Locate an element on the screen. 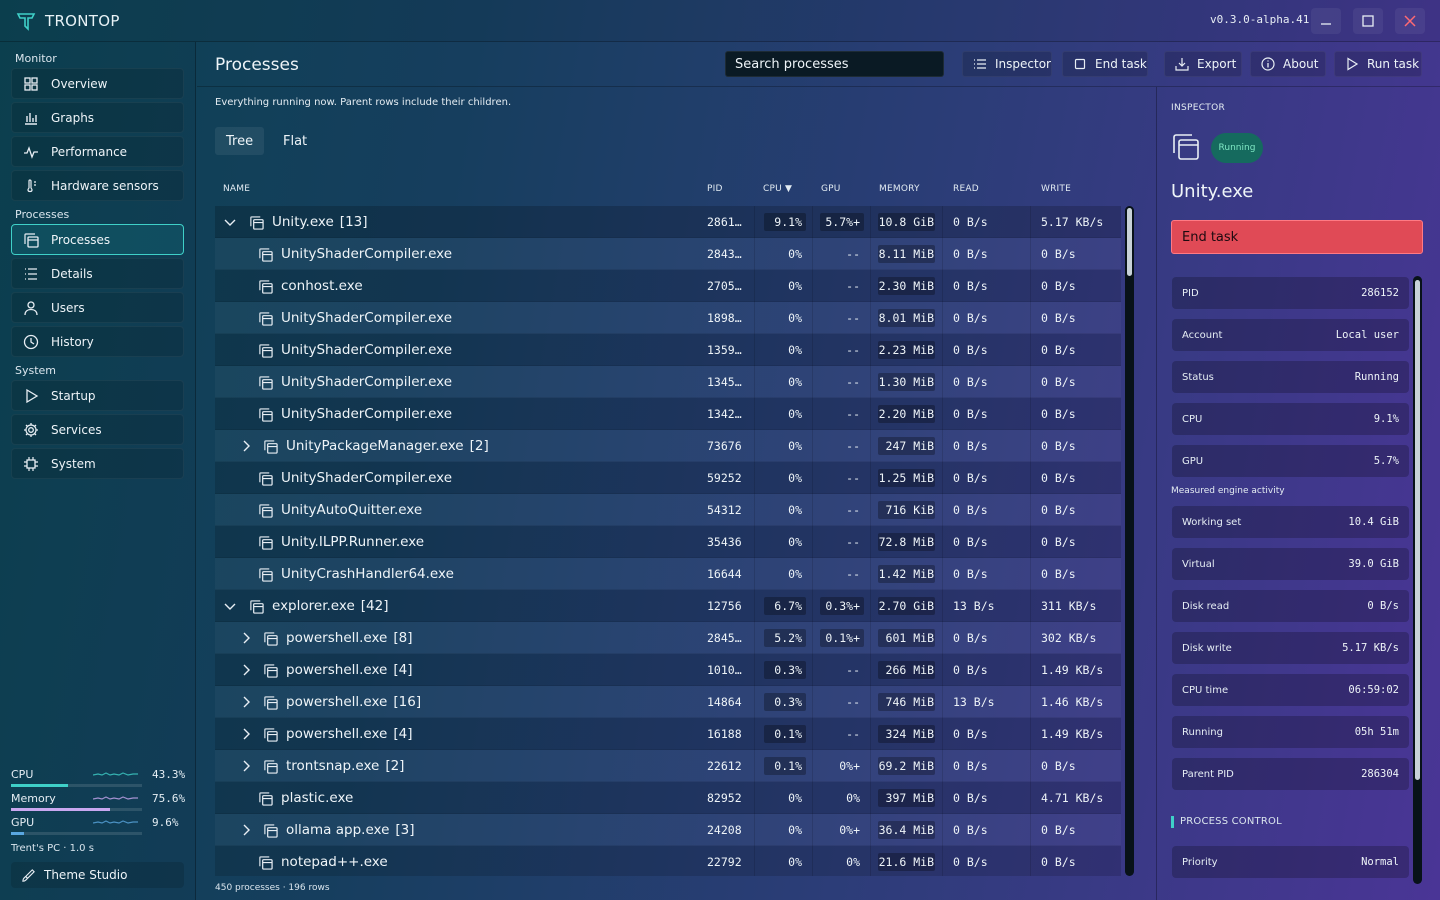 This screenshot has width=1440, height=900. page-title: Processes is located at coordinates (257, 65).